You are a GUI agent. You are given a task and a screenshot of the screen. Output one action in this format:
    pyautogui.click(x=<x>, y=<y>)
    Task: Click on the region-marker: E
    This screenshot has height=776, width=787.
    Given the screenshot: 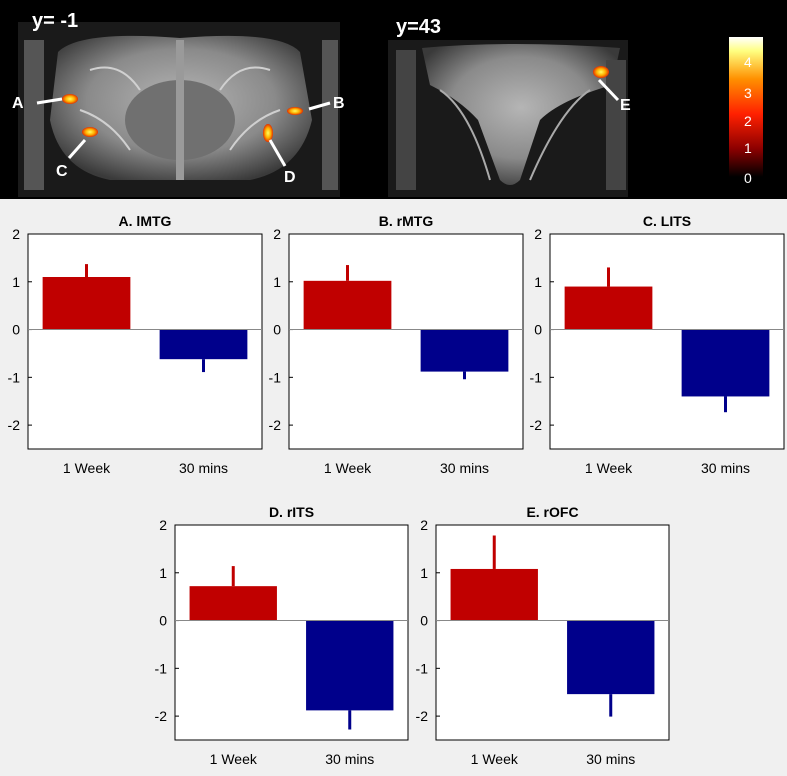 What is the action you would take?
    pyautogui.click(x=625, y=105)
    